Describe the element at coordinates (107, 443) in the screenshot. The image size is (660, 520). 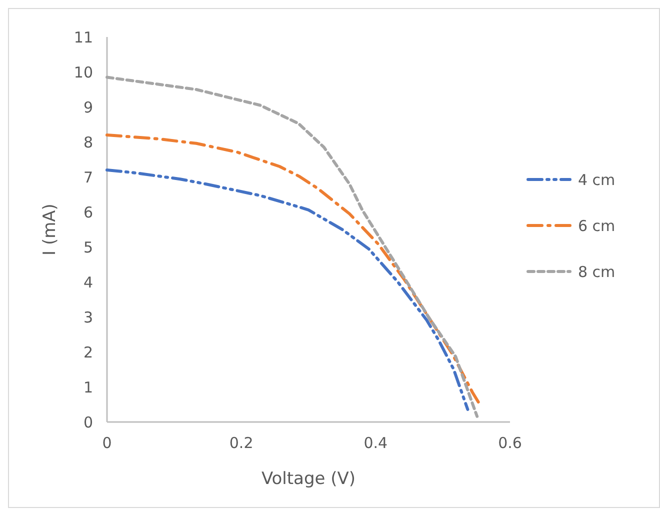
I see `x-tick-label: 0` at that location.